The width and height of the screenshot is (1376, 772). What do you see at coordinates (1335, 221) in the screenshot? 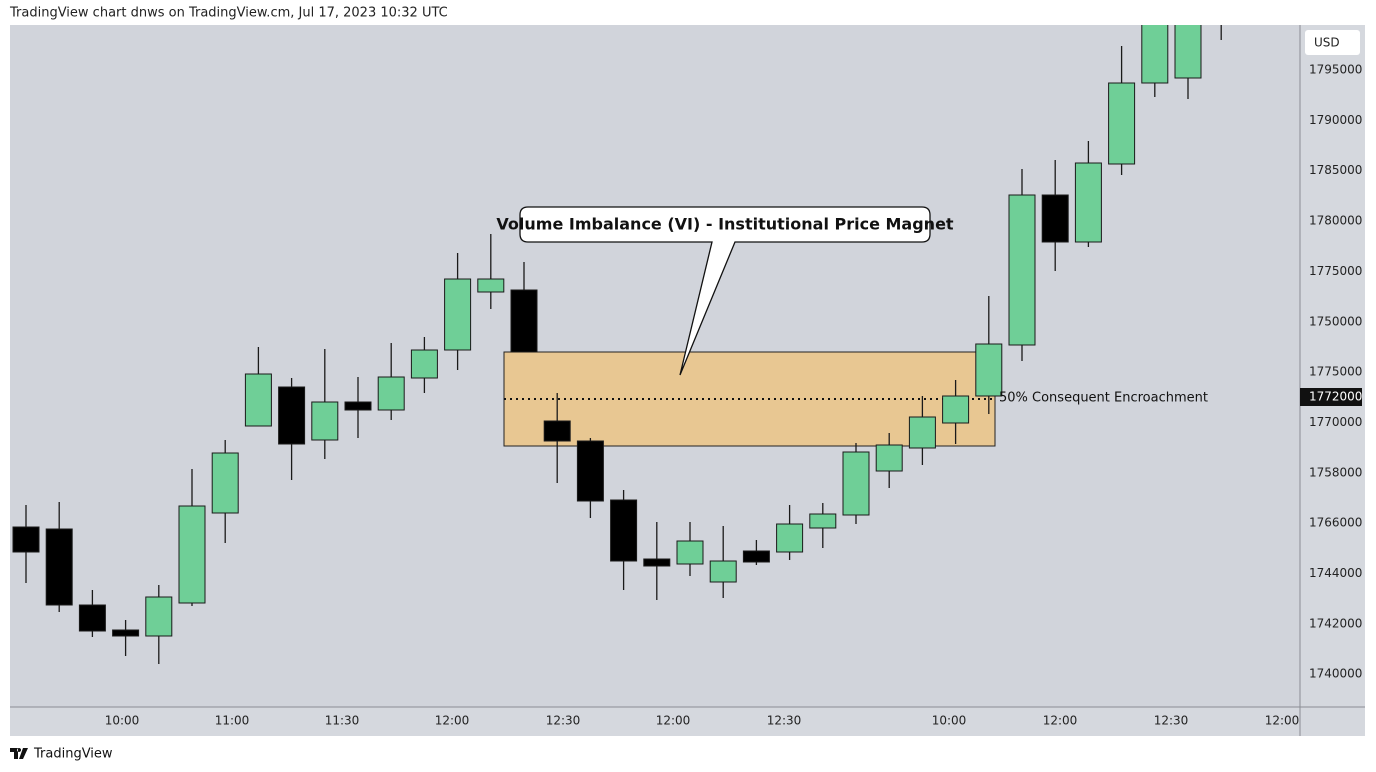
I see `price-label: 1780000` at bounding box center [1335, 221].